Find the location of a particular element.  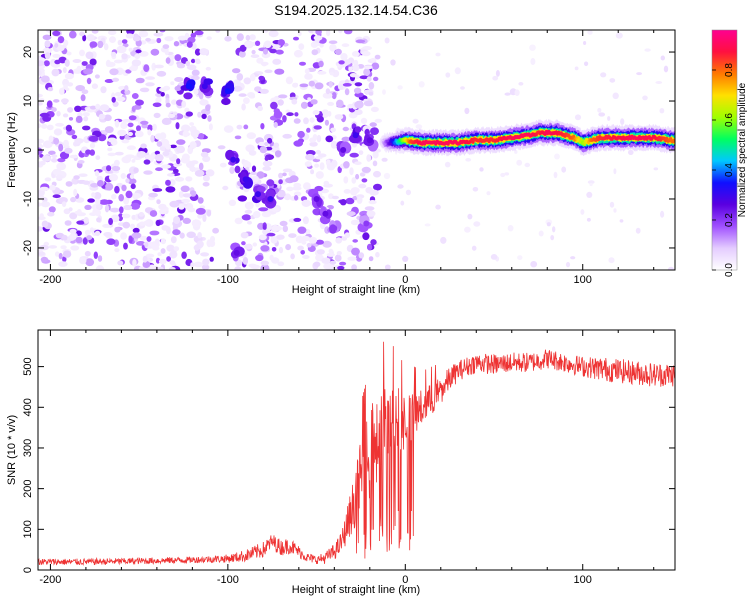

spectrogram-y-label: Frequency (Hz) is located at coordinates (12, 150).